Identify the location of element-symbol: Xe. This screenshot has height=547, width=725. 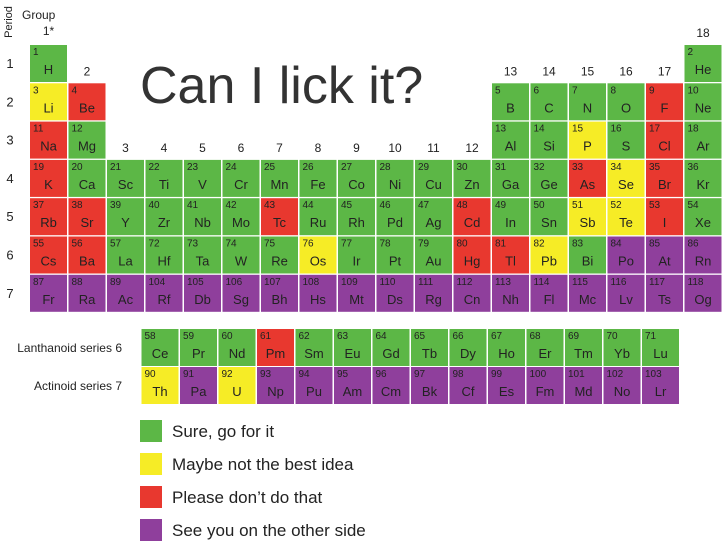
(703, 222).